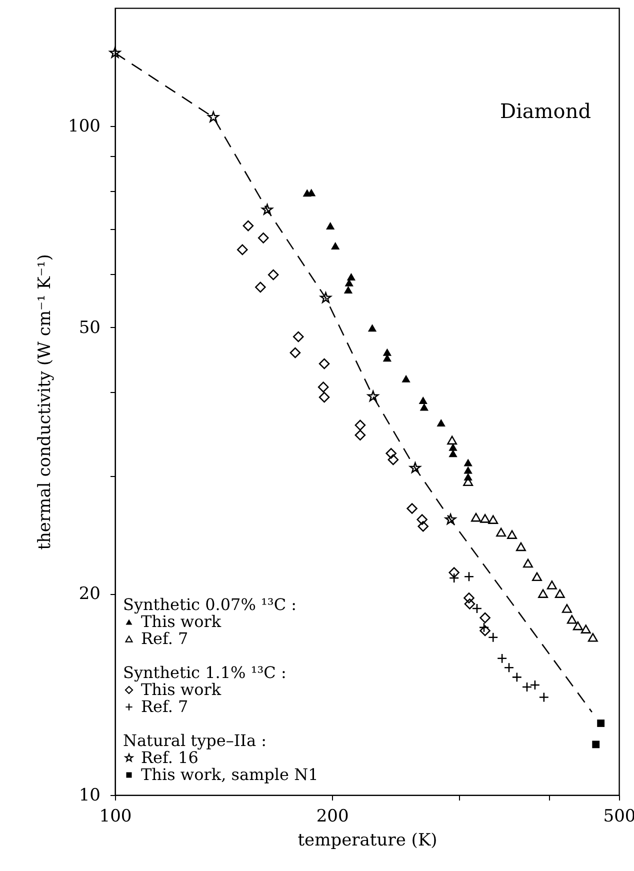 The height and width of the screenshot is (871, 634). I want to click on y-tick-label: 100, so click(84, 126).